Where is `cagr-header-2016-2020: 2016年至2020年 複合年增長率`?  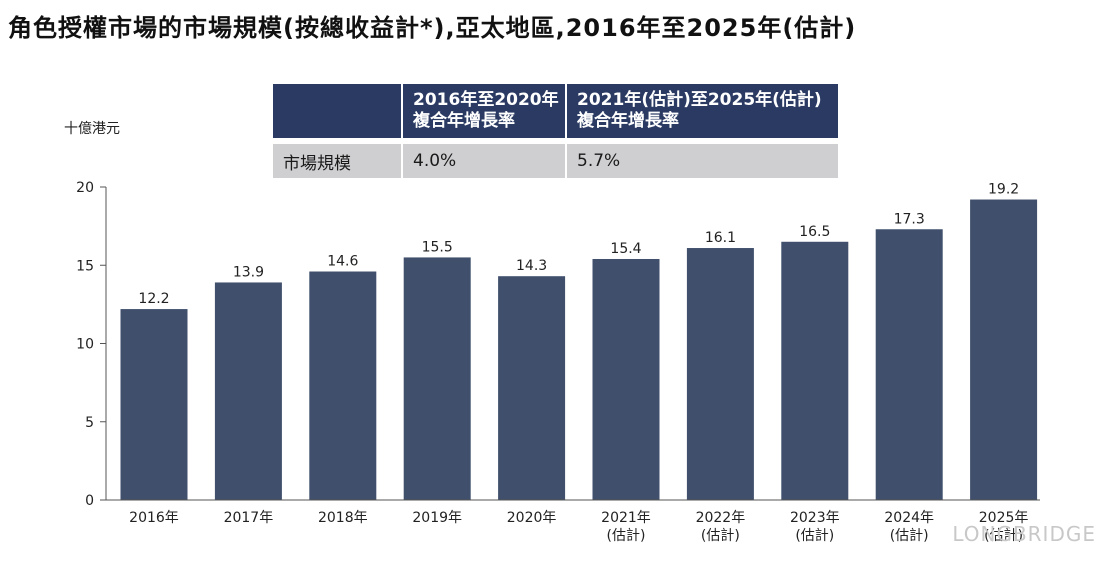 cagr-header-2016-2020: 2016年至2020年 複合年增長率 is located at coordinates (483, 111).